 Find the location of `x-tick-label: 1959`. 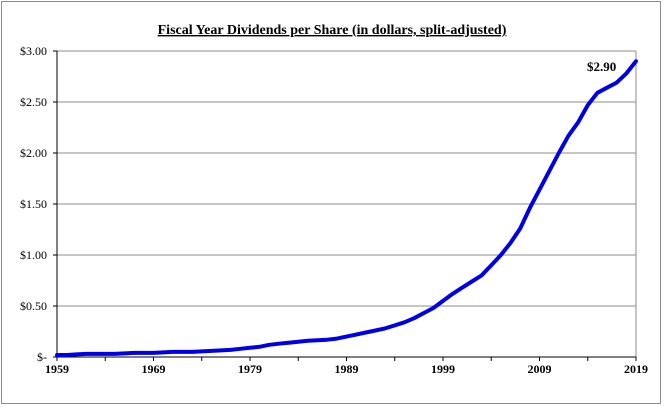

x-tick-label: 1959 is located at coordinates (57, 369).